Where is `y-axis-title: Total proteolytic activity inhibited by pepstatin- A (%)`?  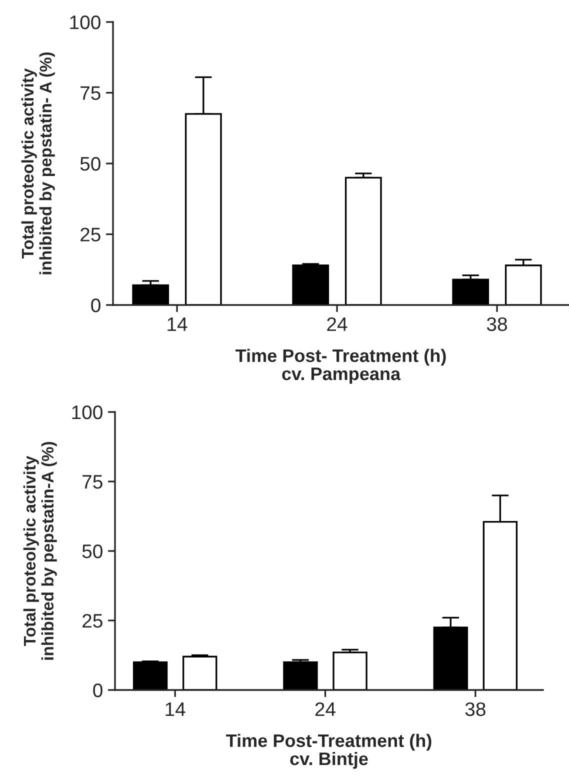 y-axis-title: Total proteolytic activity inhibited by pepstatin- A (%) is located at coordinates (38, 163).